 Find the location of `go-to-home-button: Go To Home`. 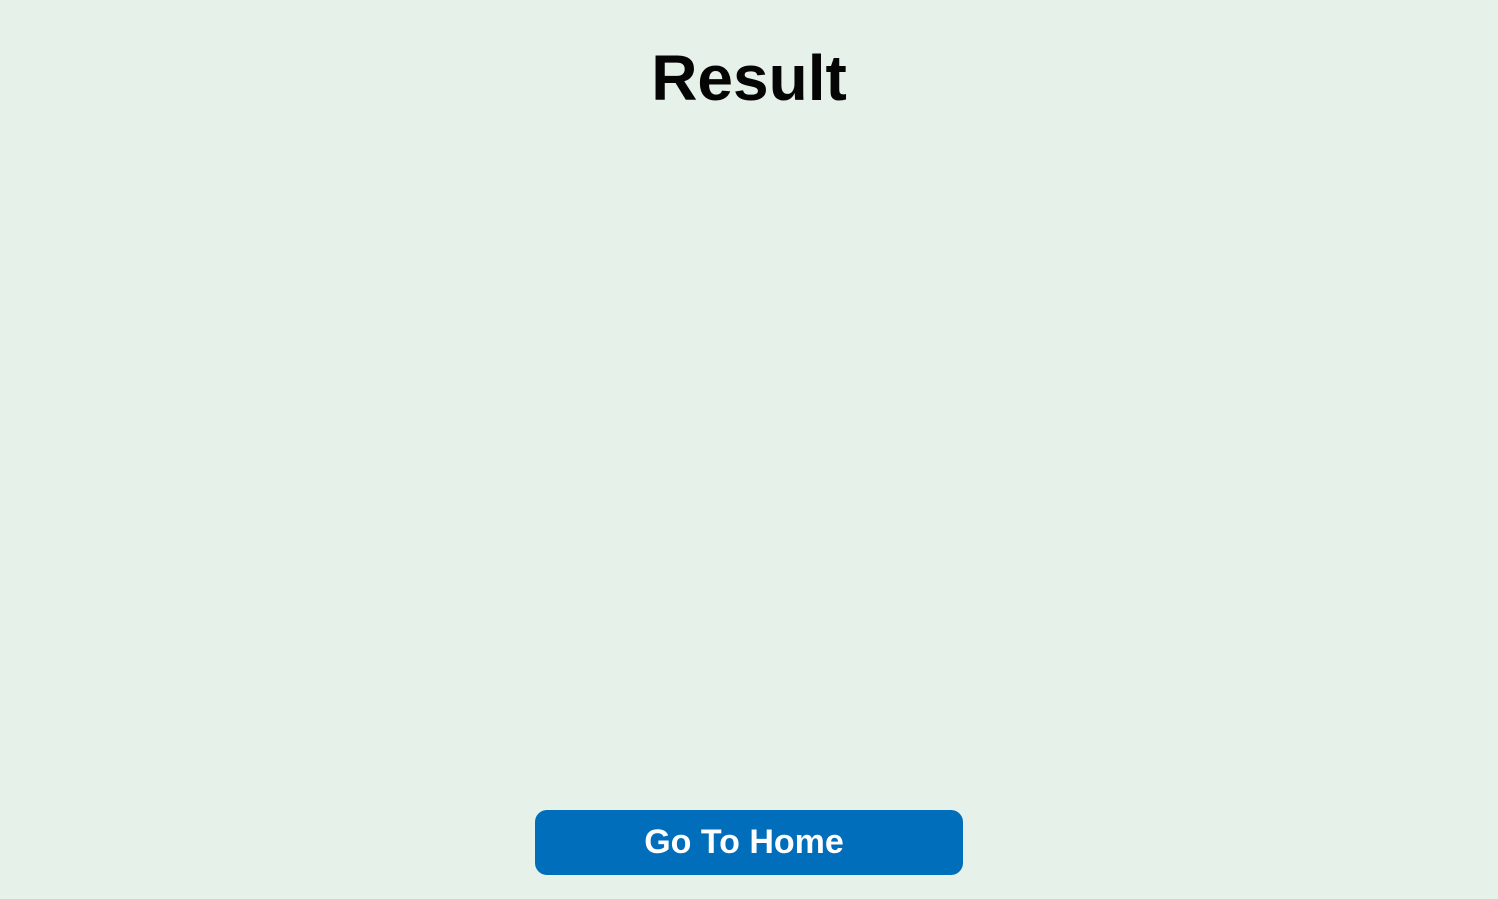

go-to-home-button: Go To Home is located at coordinates (749, 842).